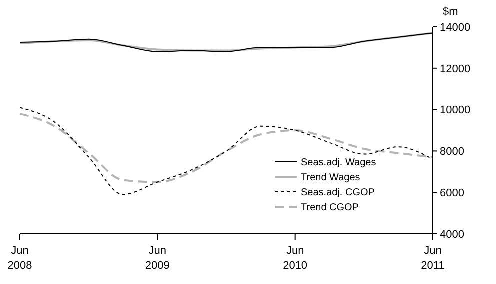 The image size is (496, 284). Describe the element at coordinates (452, 234) in the screenshot. I see `y-tick-label: 4000` at that location.